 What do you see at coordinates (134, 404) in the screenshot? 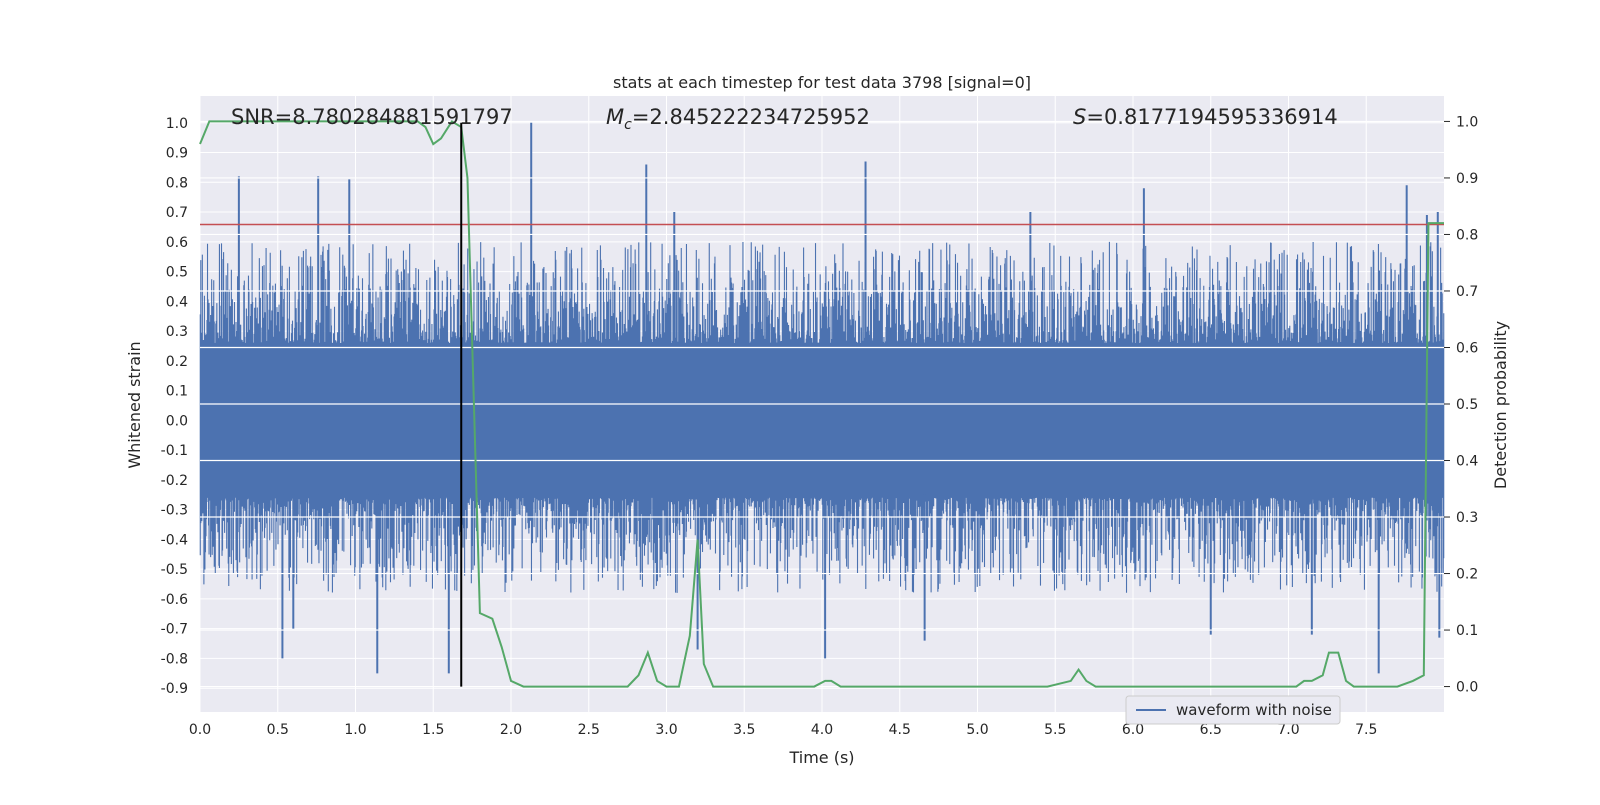
I see `y-axis-label: Whitened strain` at bounding box center [134, 404].